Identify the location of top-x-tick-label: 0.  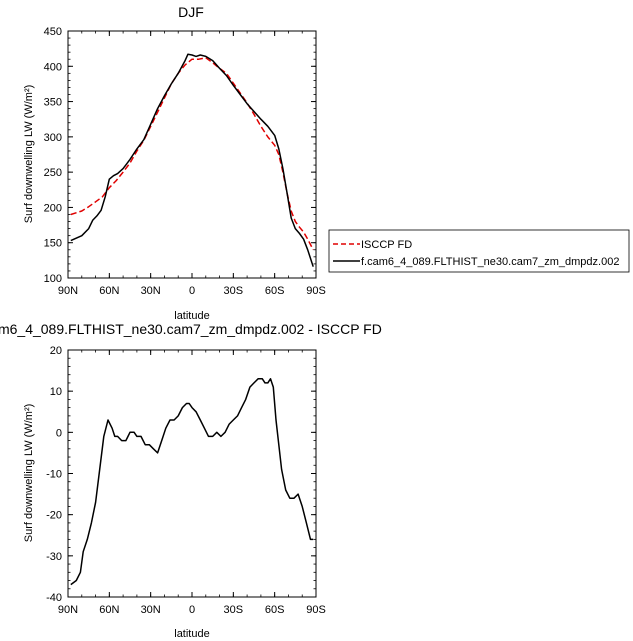
(192, 291).